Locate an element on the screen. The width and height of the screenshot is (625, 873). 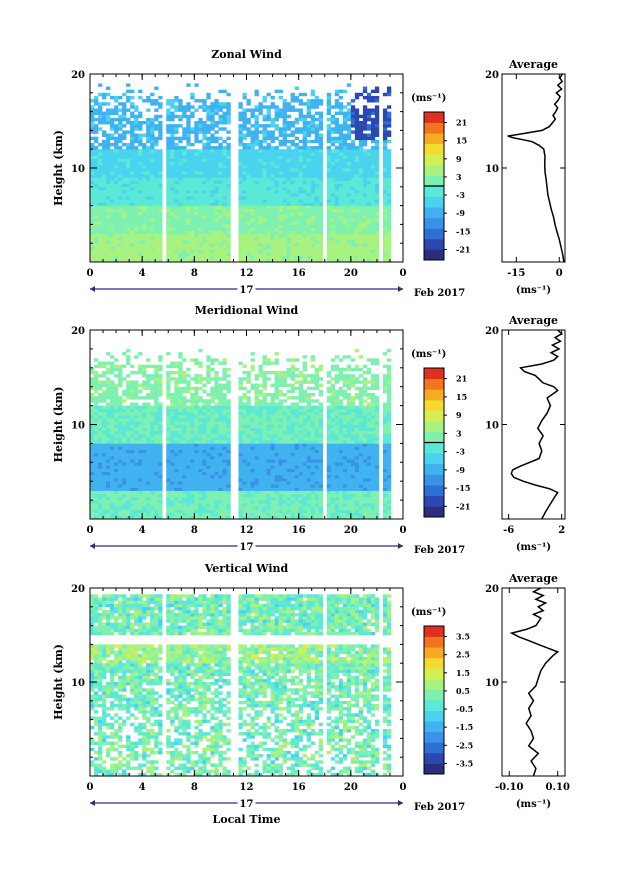
zonal-colorbar-tick: 3 is located at coordinates (459, 177).